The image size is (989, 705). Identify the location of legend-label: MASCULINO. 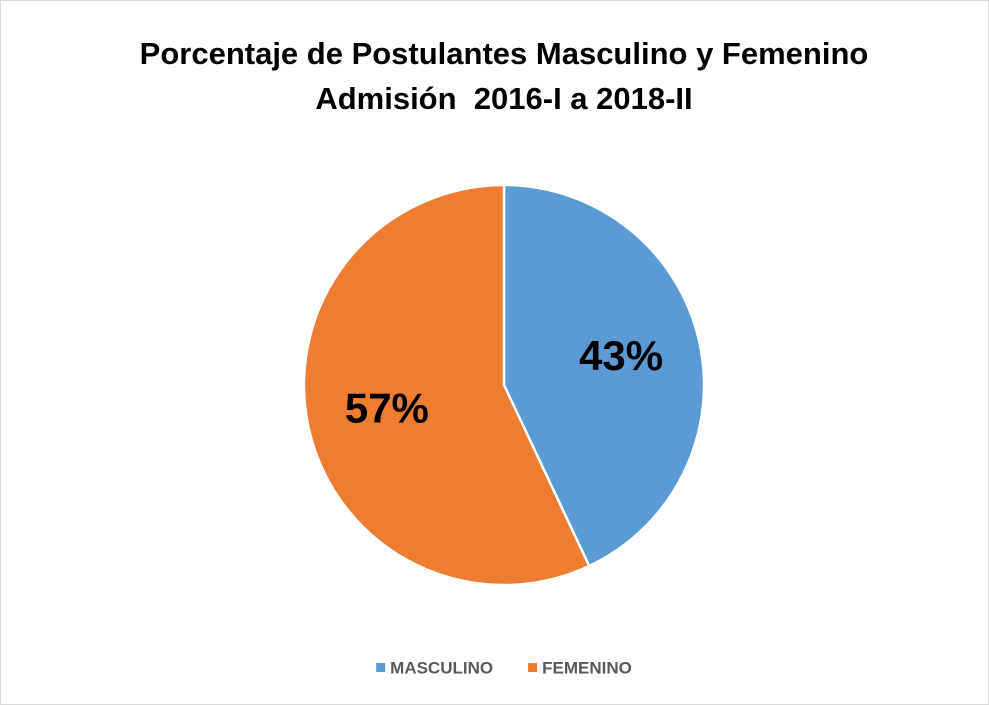
(441, 667).